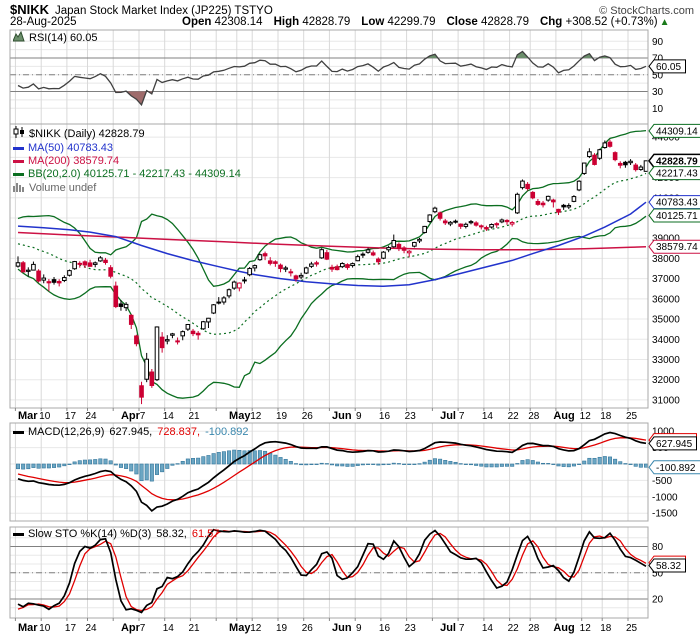 This screenshot has height=639, width=700. I want to click on svg-text: -500, so click(662, 481).